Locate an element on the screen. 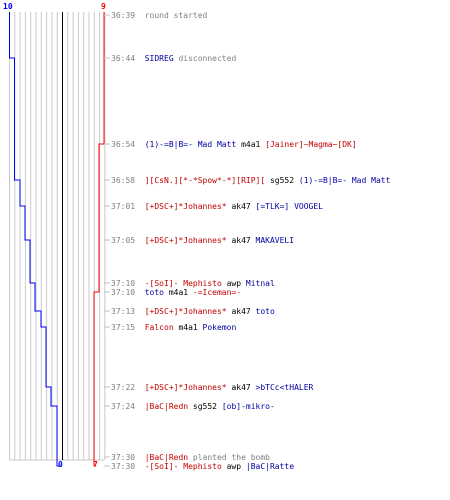  red-end-count: 7 is located at coordinates (95, 464).